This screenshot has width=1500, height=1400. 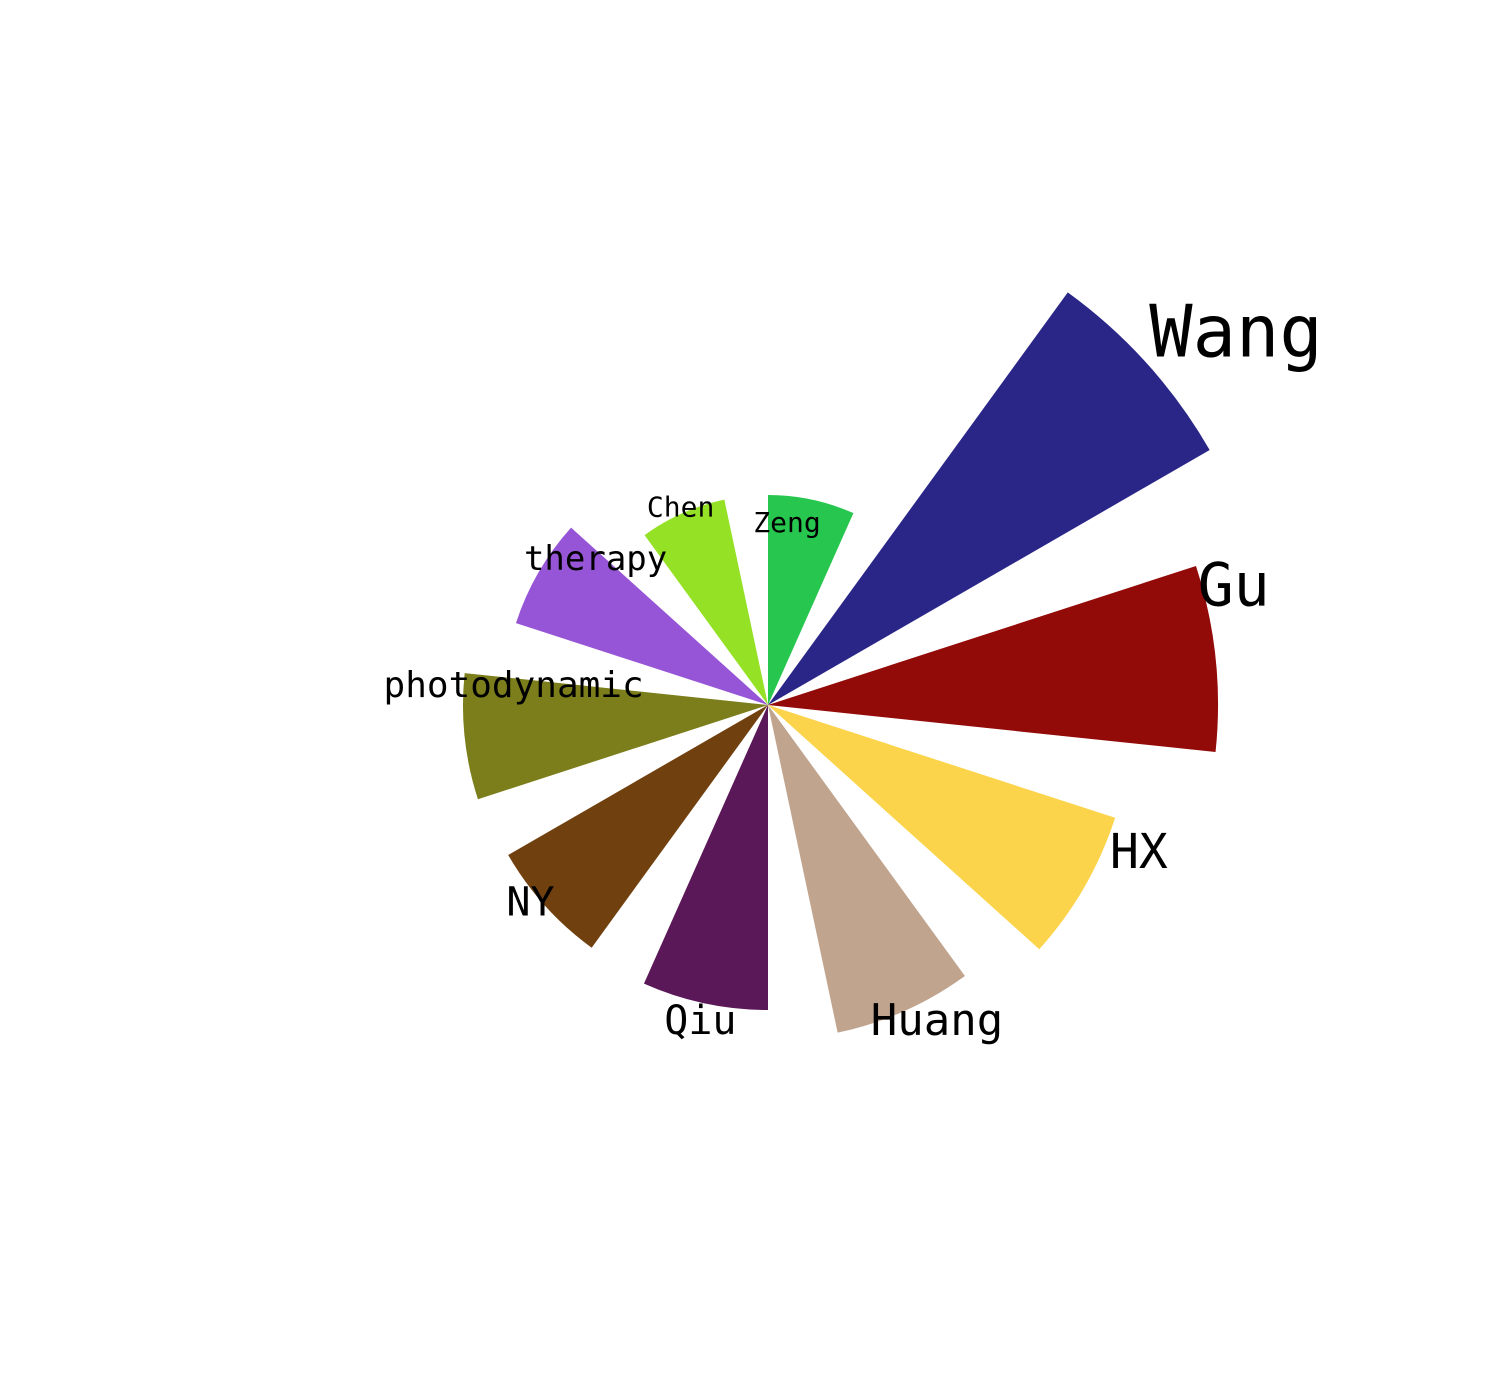 What do you see at coordinates (641, 616) in the screenshot?
I see `slice-therapy` at bounding box center [641, 616].